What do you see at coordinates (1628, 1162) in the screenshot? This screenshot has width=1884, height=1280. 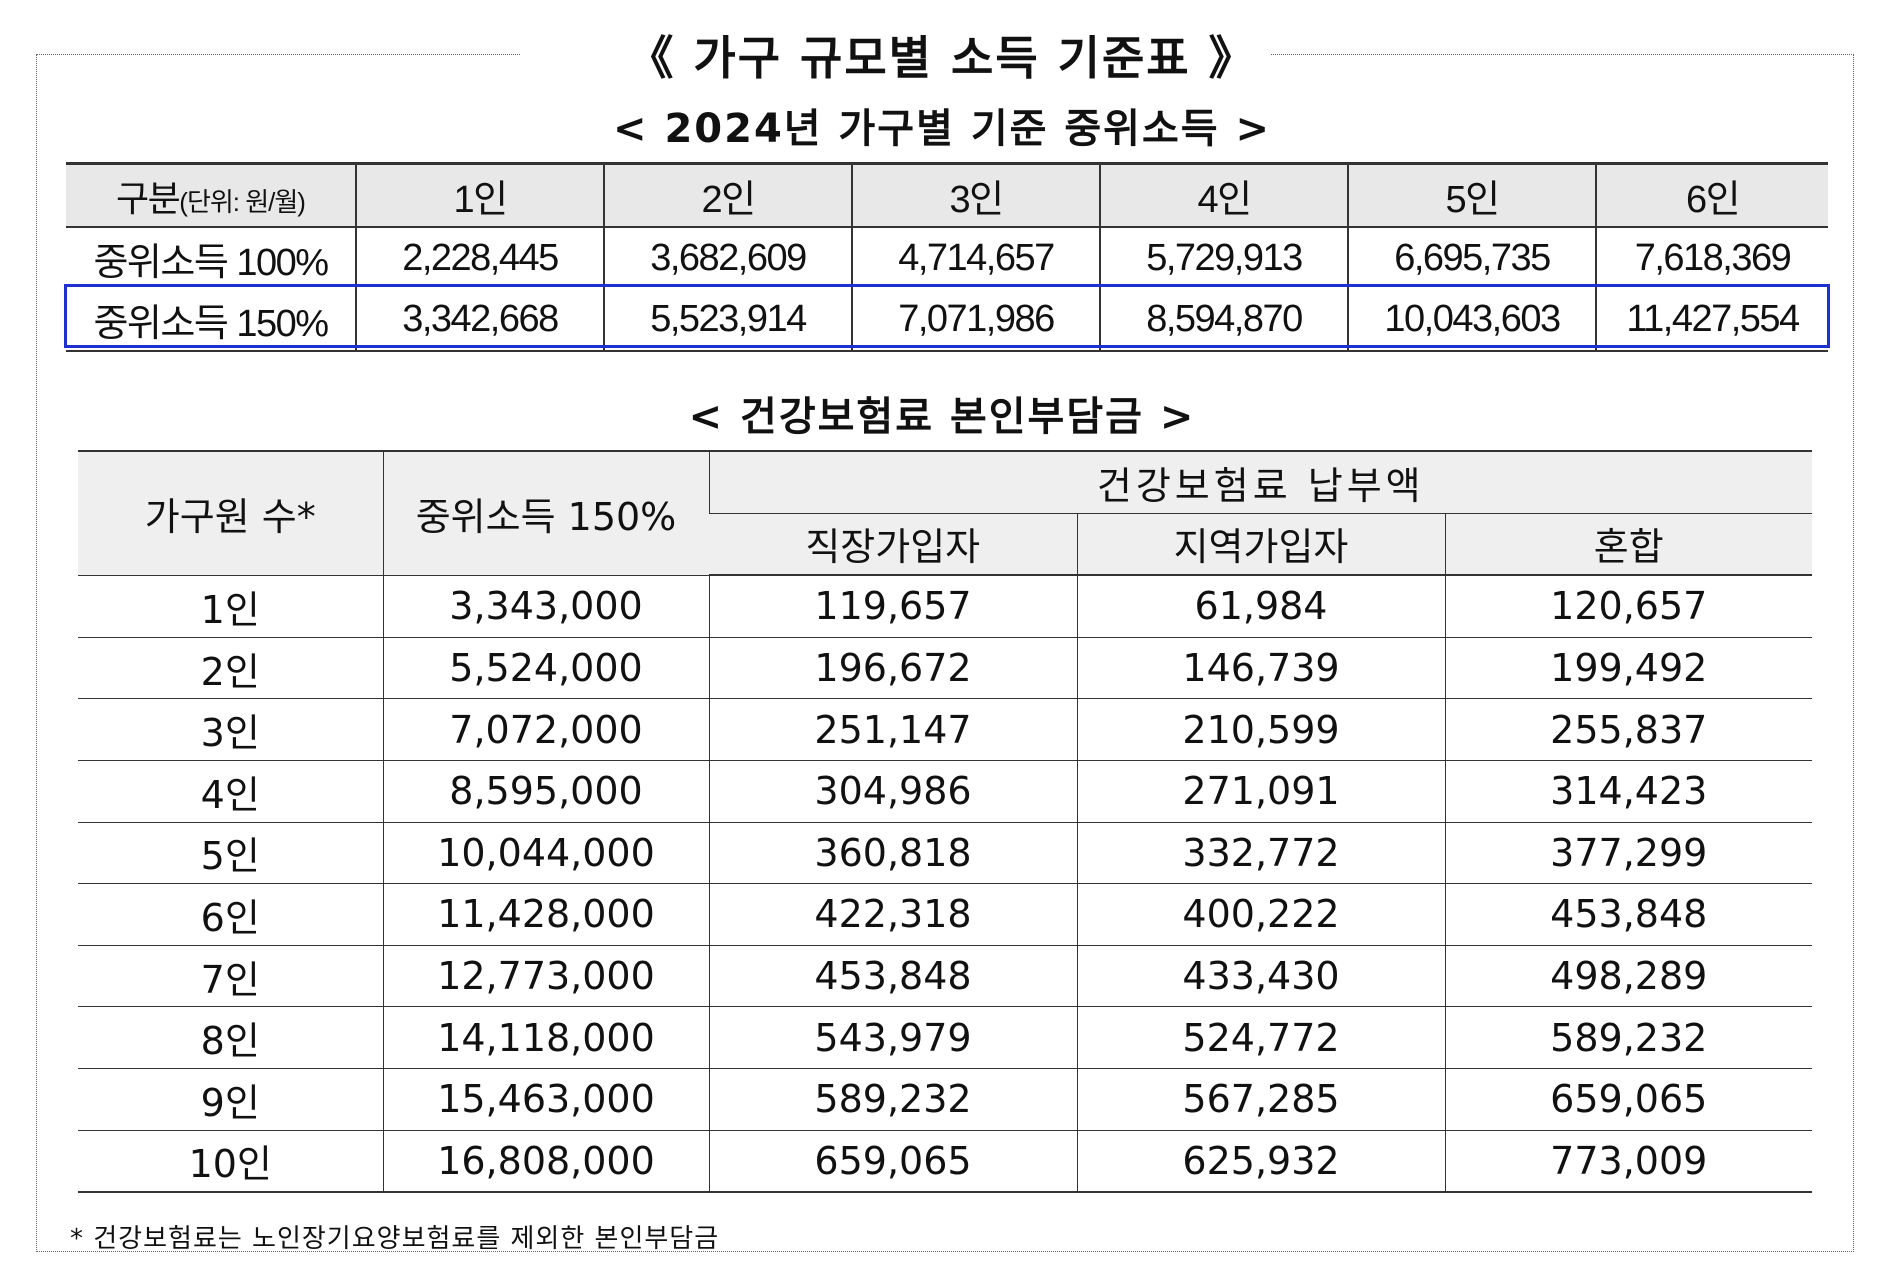 I see `mixed-cell: 773,009` at bounding box center [1628, 1162].